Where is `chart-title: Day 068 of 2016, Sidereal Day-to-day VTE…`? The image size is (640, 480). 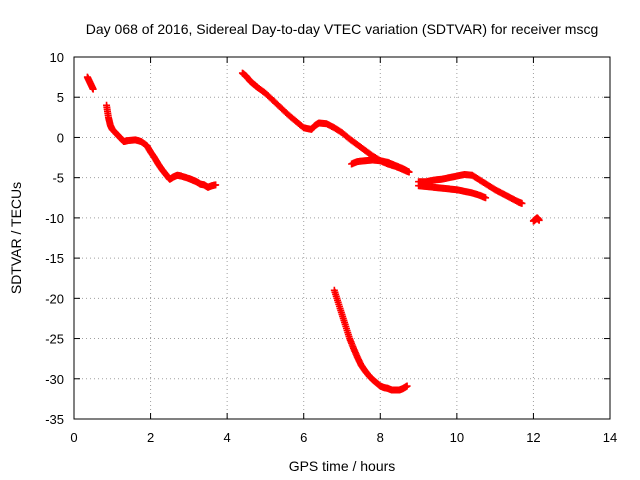
chart-title: Day 068 of 2016, Sidereal Day-to-day VTE… is located at coordinates (342, 29).